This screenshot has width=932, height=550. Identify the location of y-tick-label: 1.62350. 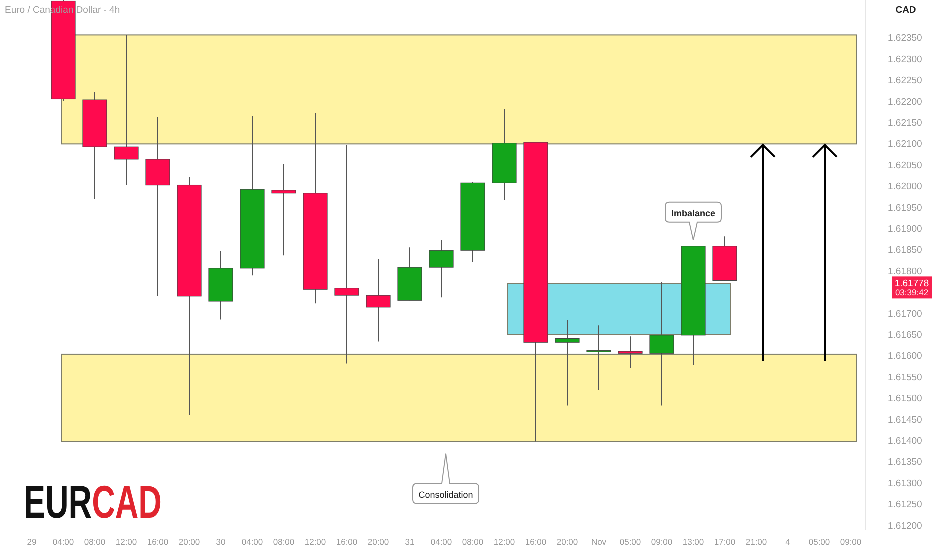
(905, 38).